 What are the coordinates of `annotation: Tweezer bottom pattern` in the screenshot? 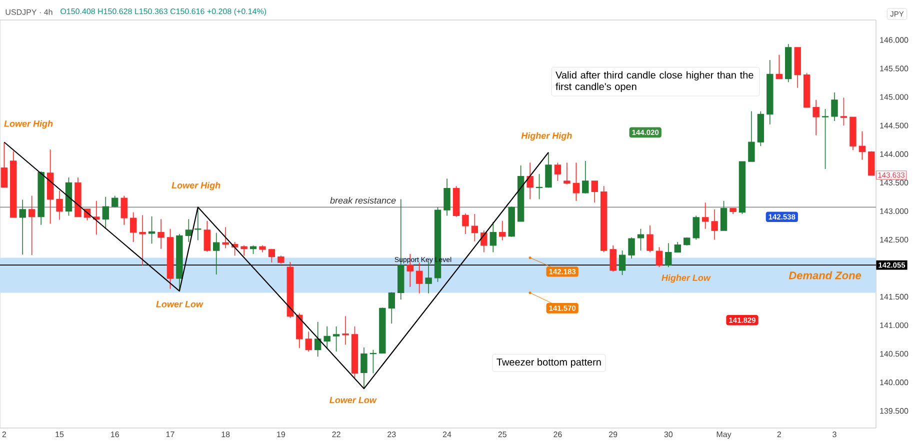 It's located at (548, 363).